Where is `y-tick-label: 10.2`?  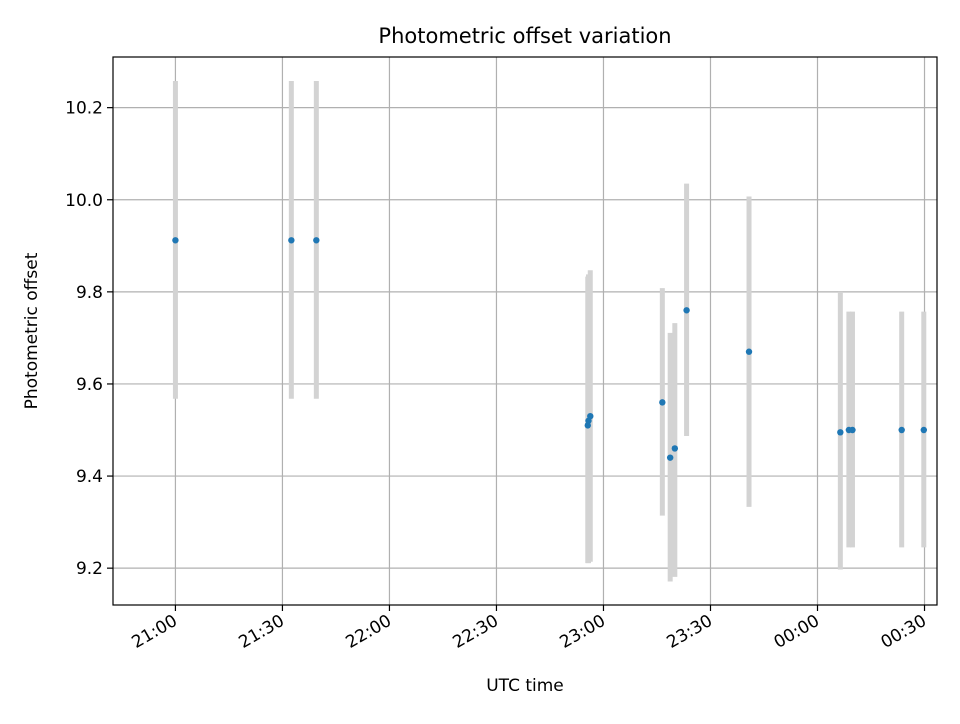 y-tick-label: 10.2 is located at coordinates (84, 109).